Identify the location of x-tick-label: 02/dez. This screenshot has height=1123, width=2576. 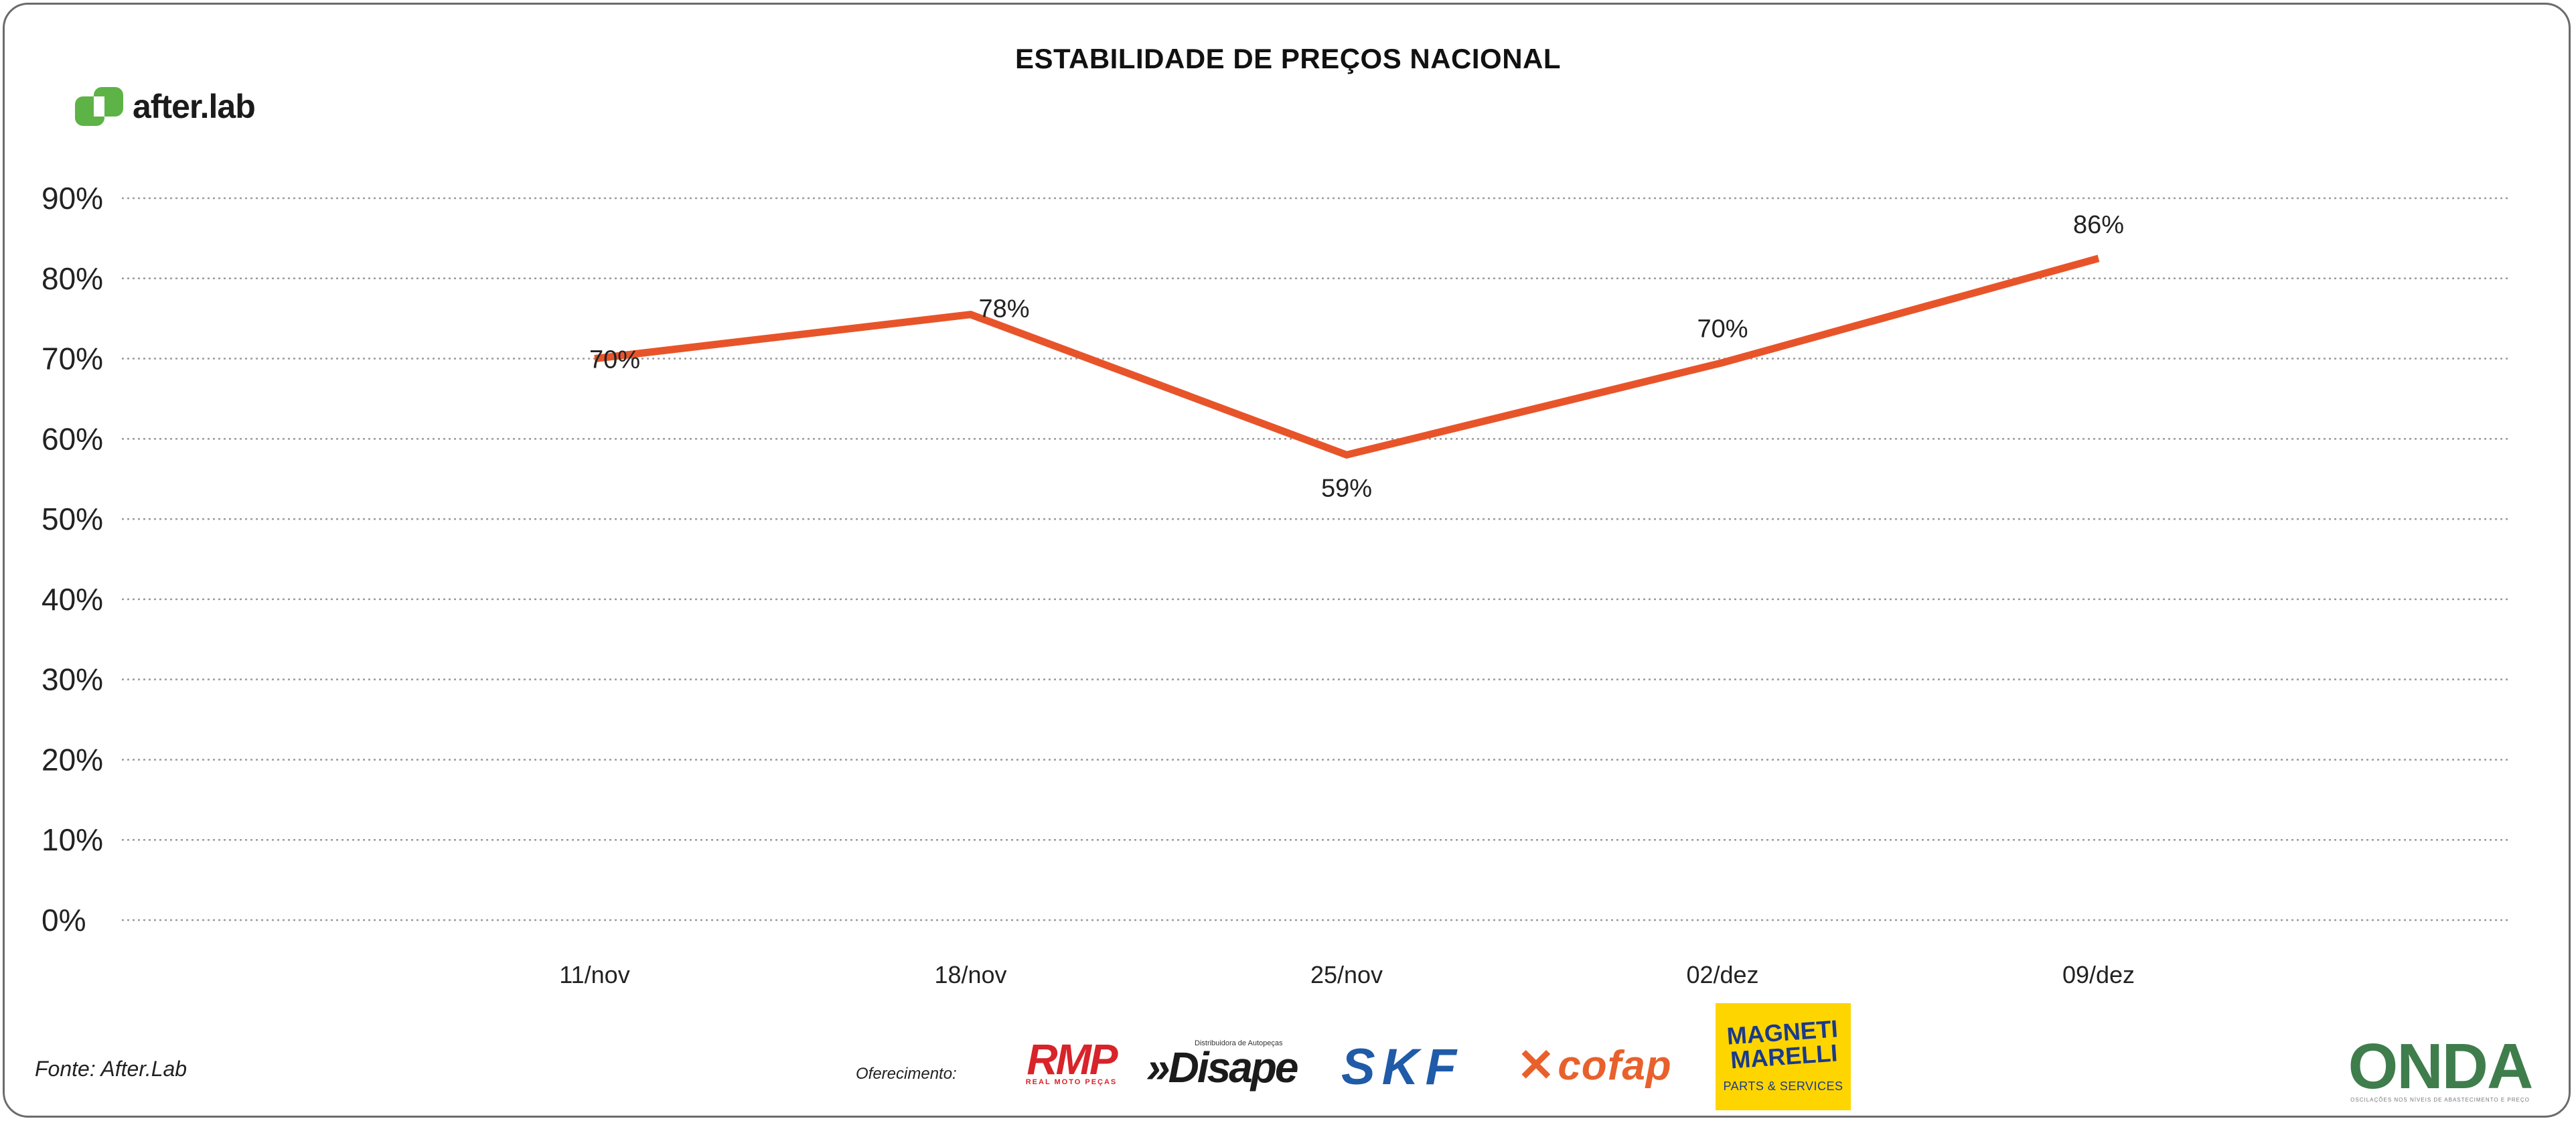
(1722, 974).